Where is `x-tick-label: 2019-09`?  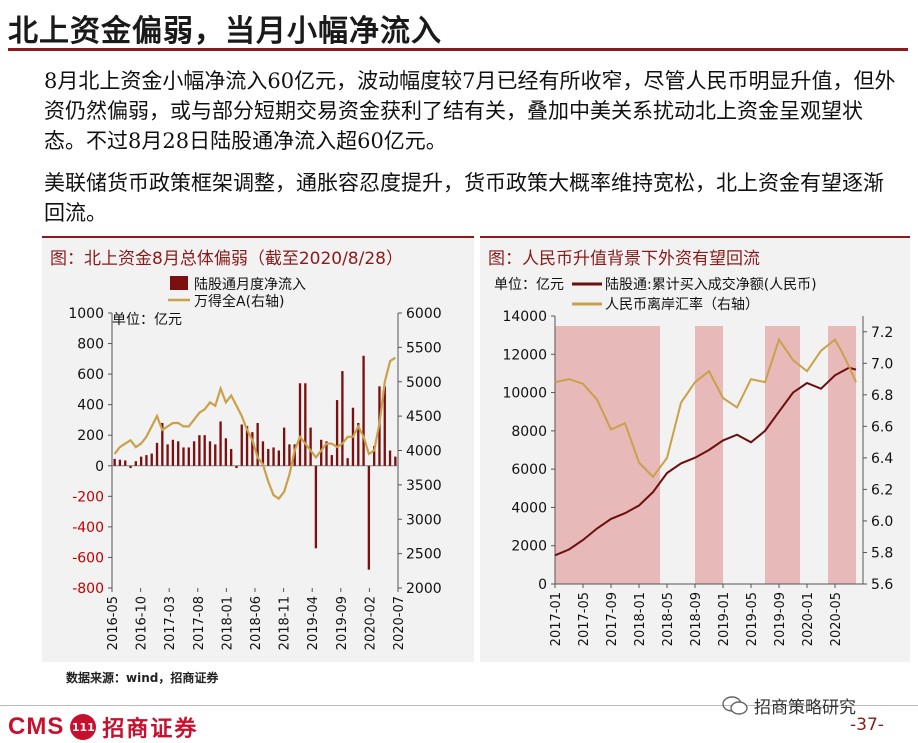 x-tick-label: 2019-09 is located at coordinates (342, 623).